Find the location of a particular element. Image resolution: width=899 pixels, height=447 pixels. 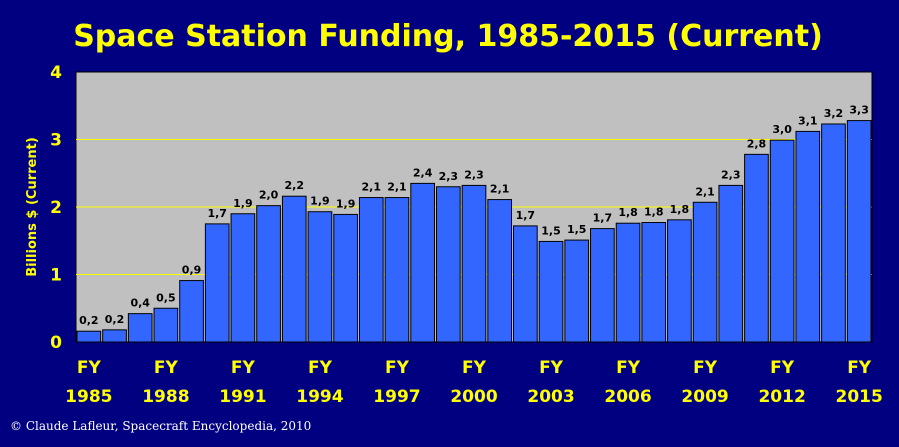

data-label: 3,2 is located at coordinates (834, 113).